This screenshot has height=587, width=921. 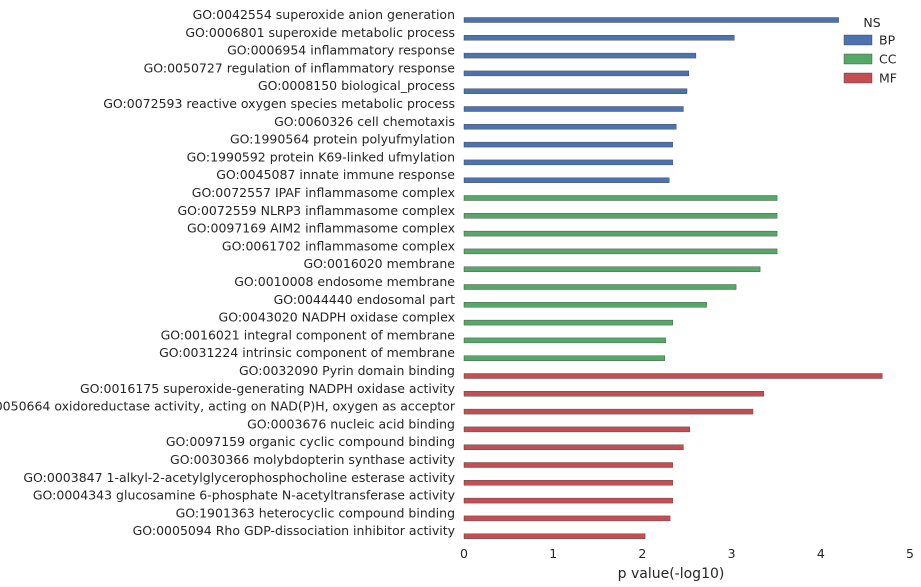 I want to click on category-label-14: GO:0016020 membrane, so click(x=379, y=263).